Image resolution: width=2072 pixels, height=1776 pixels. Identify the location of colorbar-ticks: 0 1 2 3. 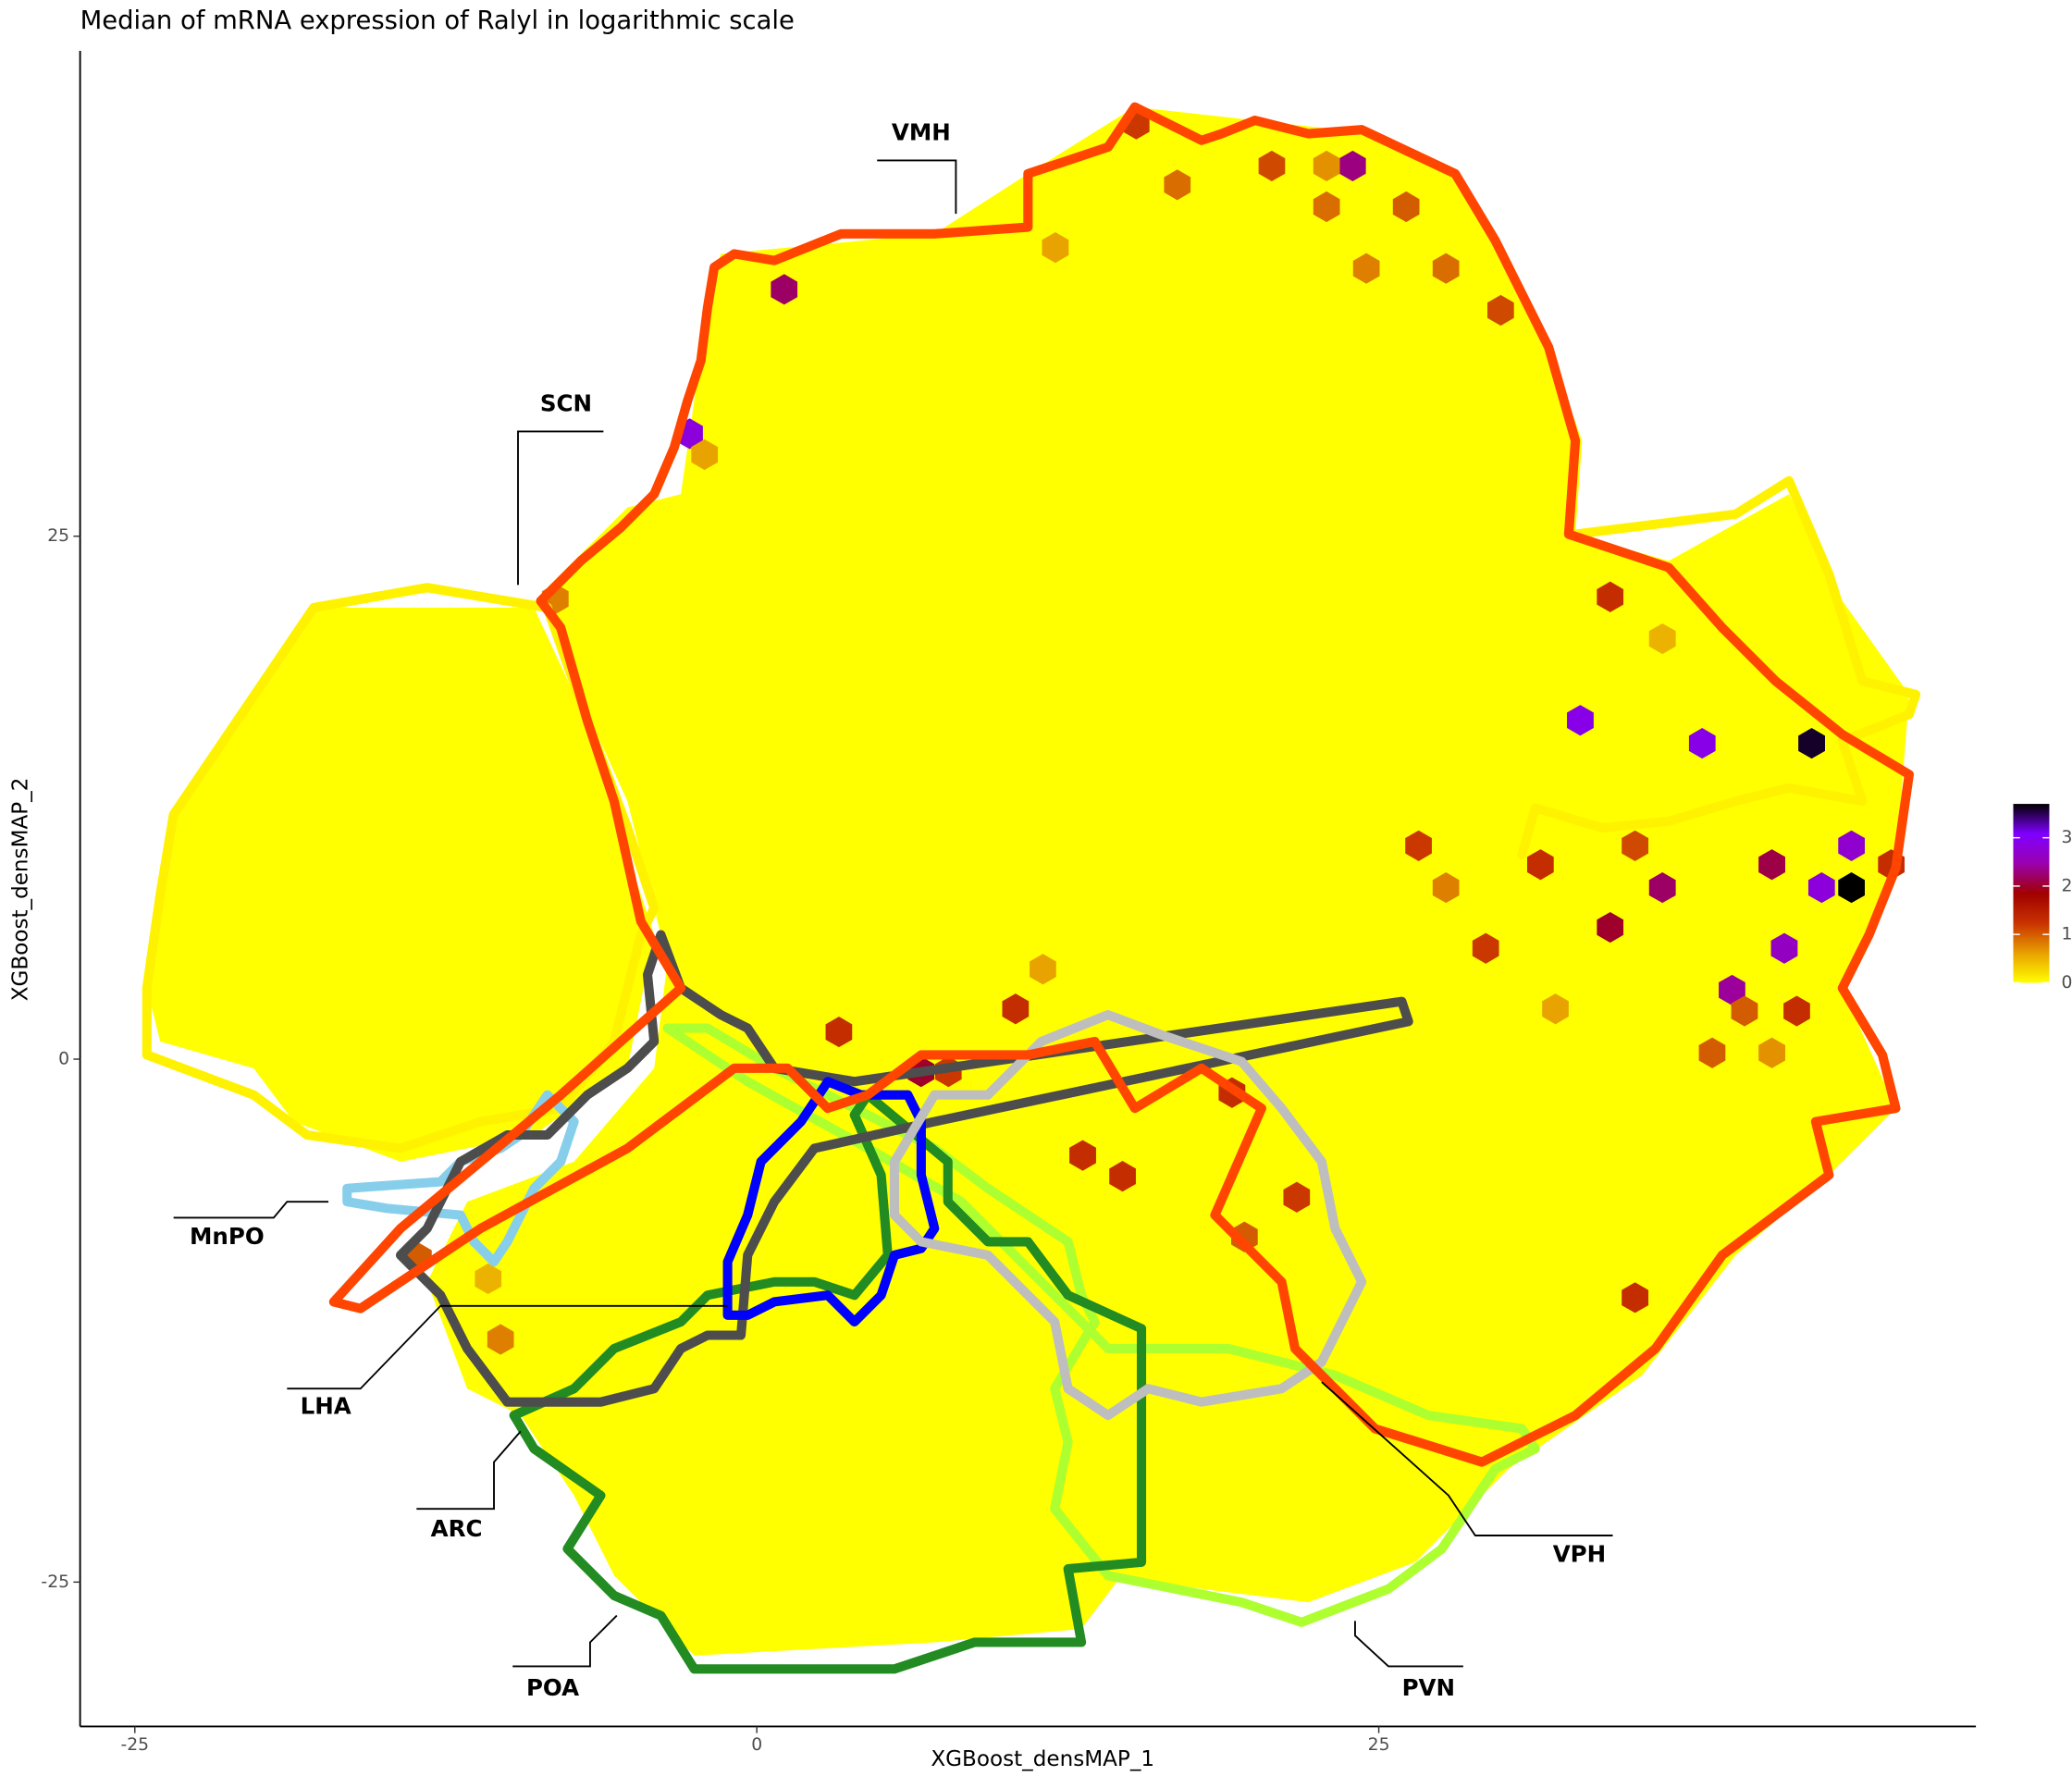
(2043, 911).